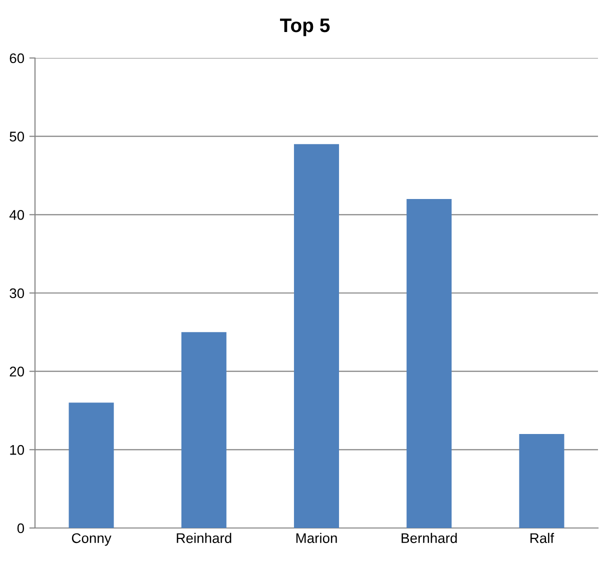 This screenshot has height=564, width=610. I want to click on x-tick-label: Reinhard, so click(204, 538).